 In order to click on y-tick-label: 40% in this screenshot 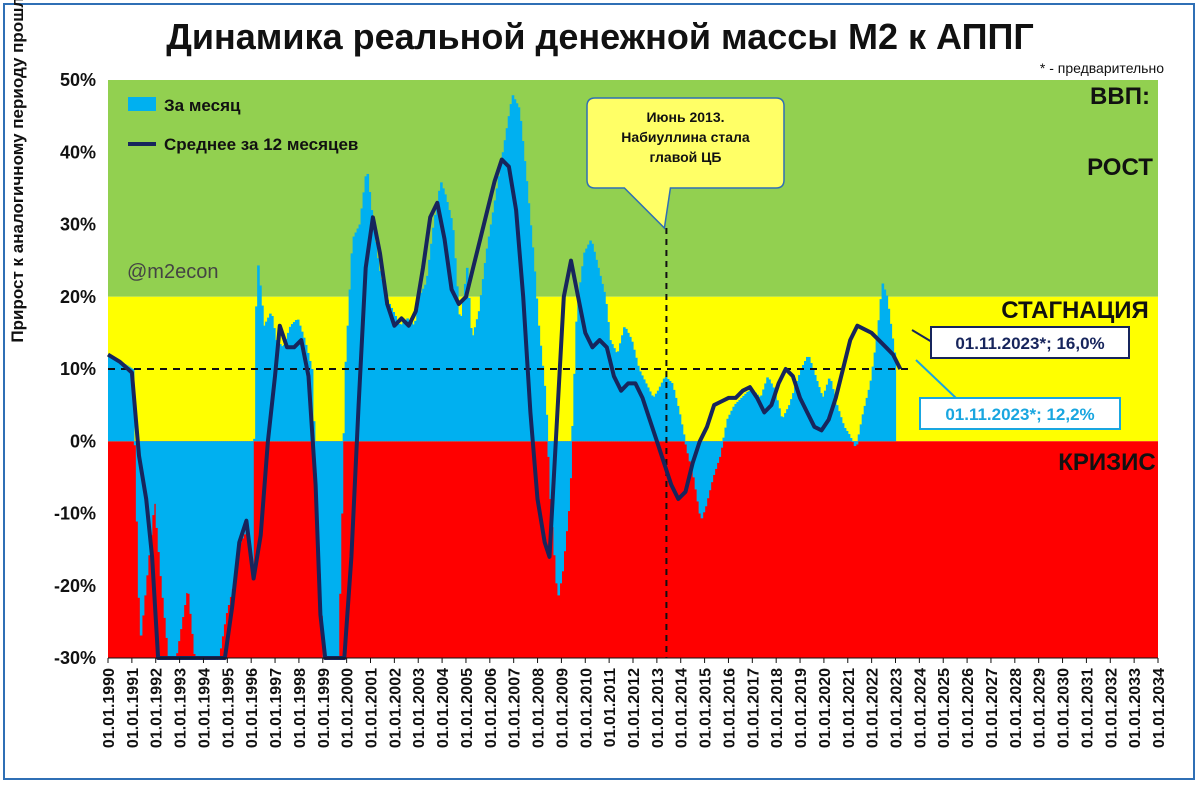, I will do `click(78, 152)`.